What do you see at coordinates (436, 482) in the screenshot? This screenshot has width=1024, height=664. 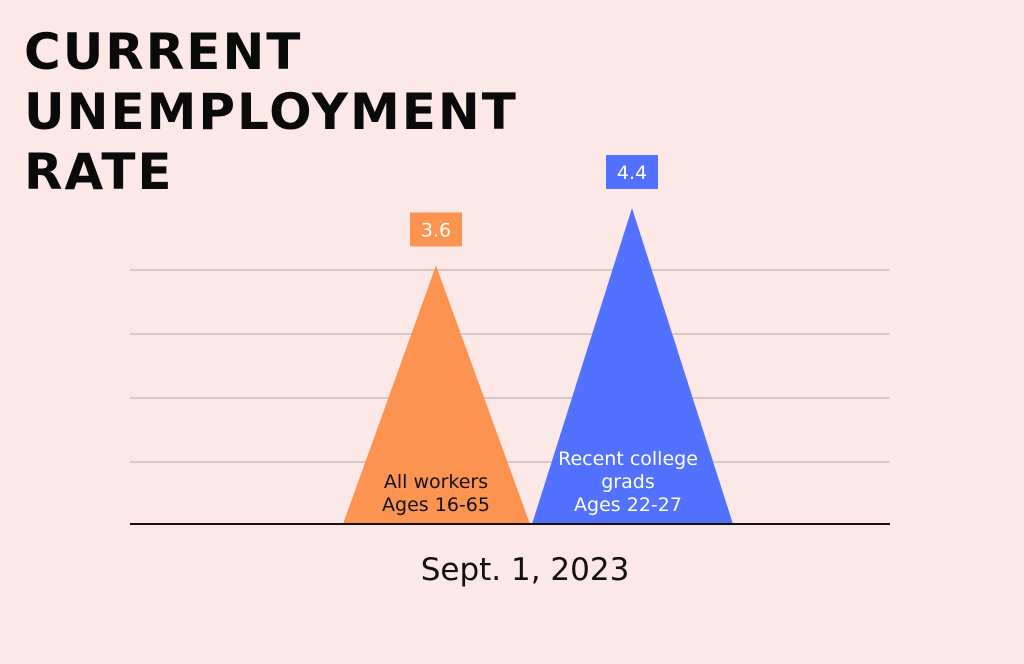 I see `category-label-1-line-1: All workers` at bounding box center [436, 482].